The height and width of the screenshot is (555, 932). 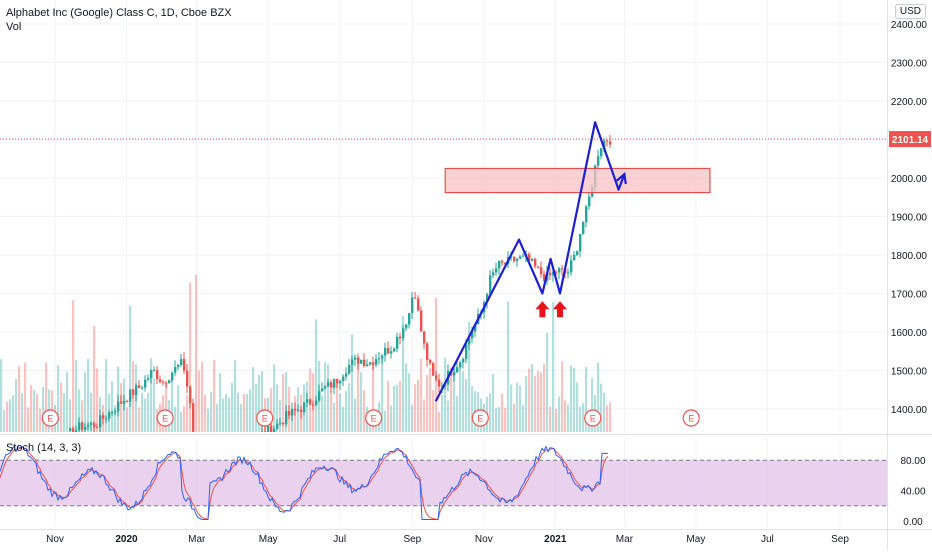 I want to click on volume-legend: Vol, so click(x=14, y=27).